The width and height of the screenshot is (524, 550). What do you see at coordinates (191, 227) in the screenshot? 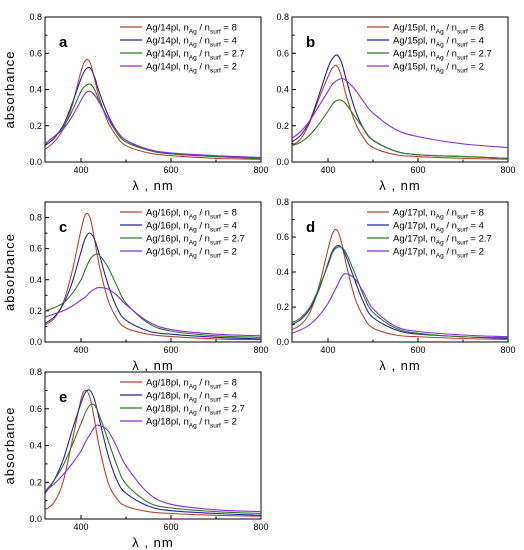
I see `legend-entry: Ag/16pl, nAg / nsurf = 4` at bounding box center [191, 227].